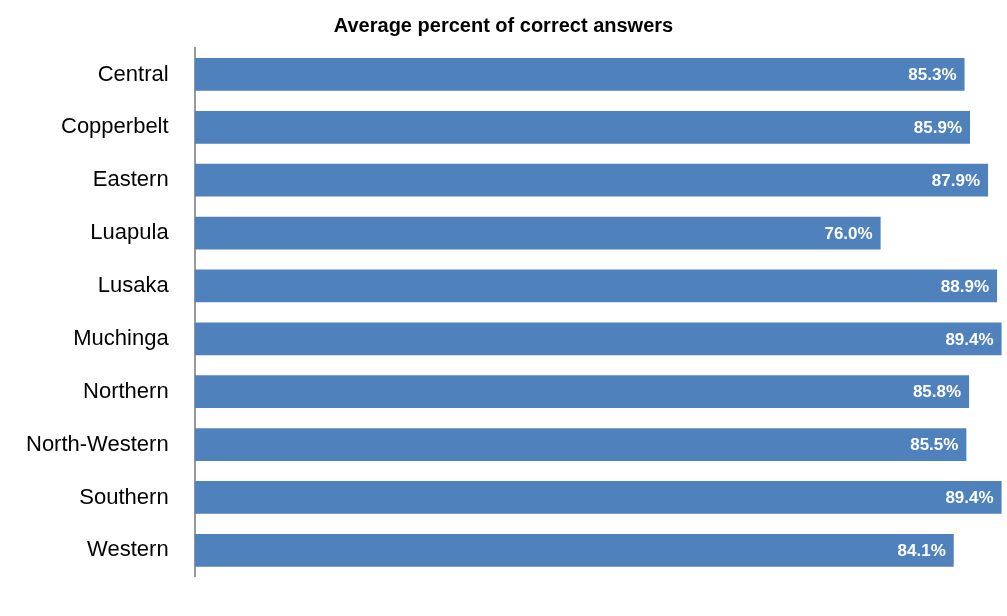 The width and height of the screenshot is (1007, 616). What do you see at coordinates (97, 443) in the screenshot?
I see `y-tick-label: North-Western` at bounding box center [97, 443].